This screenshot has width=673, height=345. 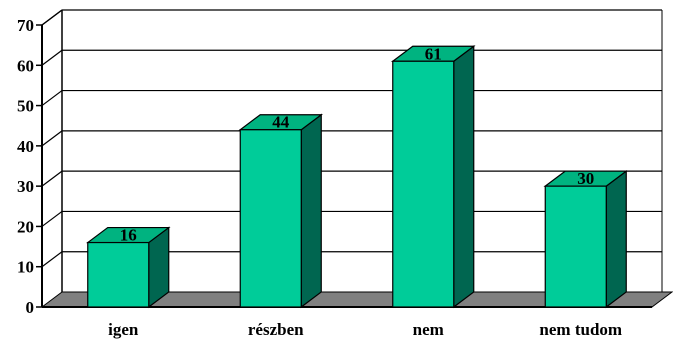 What do you see at coordinates (25, 226) in the screenshot?
I see `y-tick-label: 20` at bounding box center [25, 226].